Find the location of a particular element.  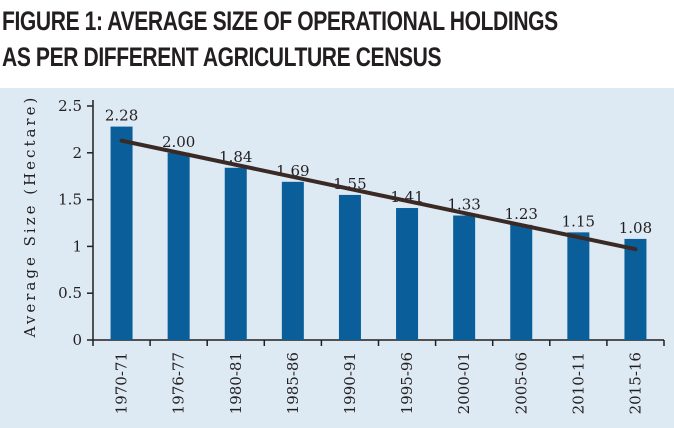

x-tick-label-2010-11: 2010-11 is located at coordinates (578, 383).